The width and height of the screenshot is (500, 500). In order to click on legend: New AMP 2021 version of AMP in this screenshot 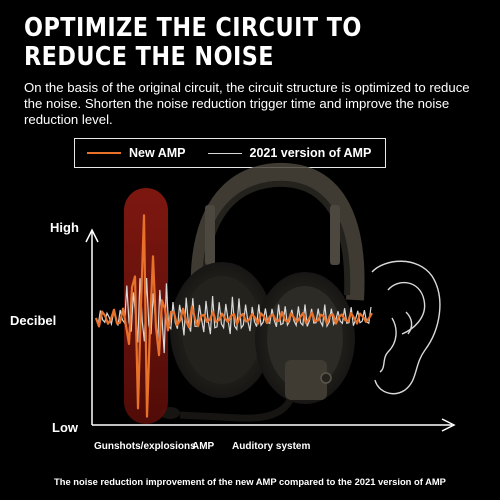, I will do `click(230, 153)`.